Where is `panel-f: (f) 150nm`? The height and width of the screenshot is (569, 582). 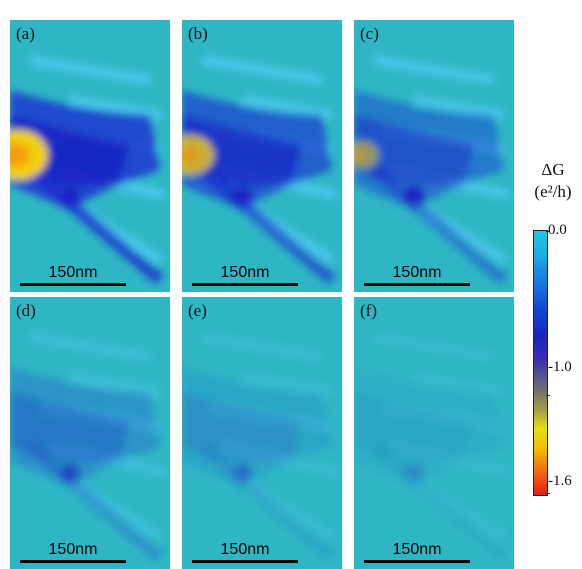
panel-f: (f) 150nm is located at coordinates (434, 433).